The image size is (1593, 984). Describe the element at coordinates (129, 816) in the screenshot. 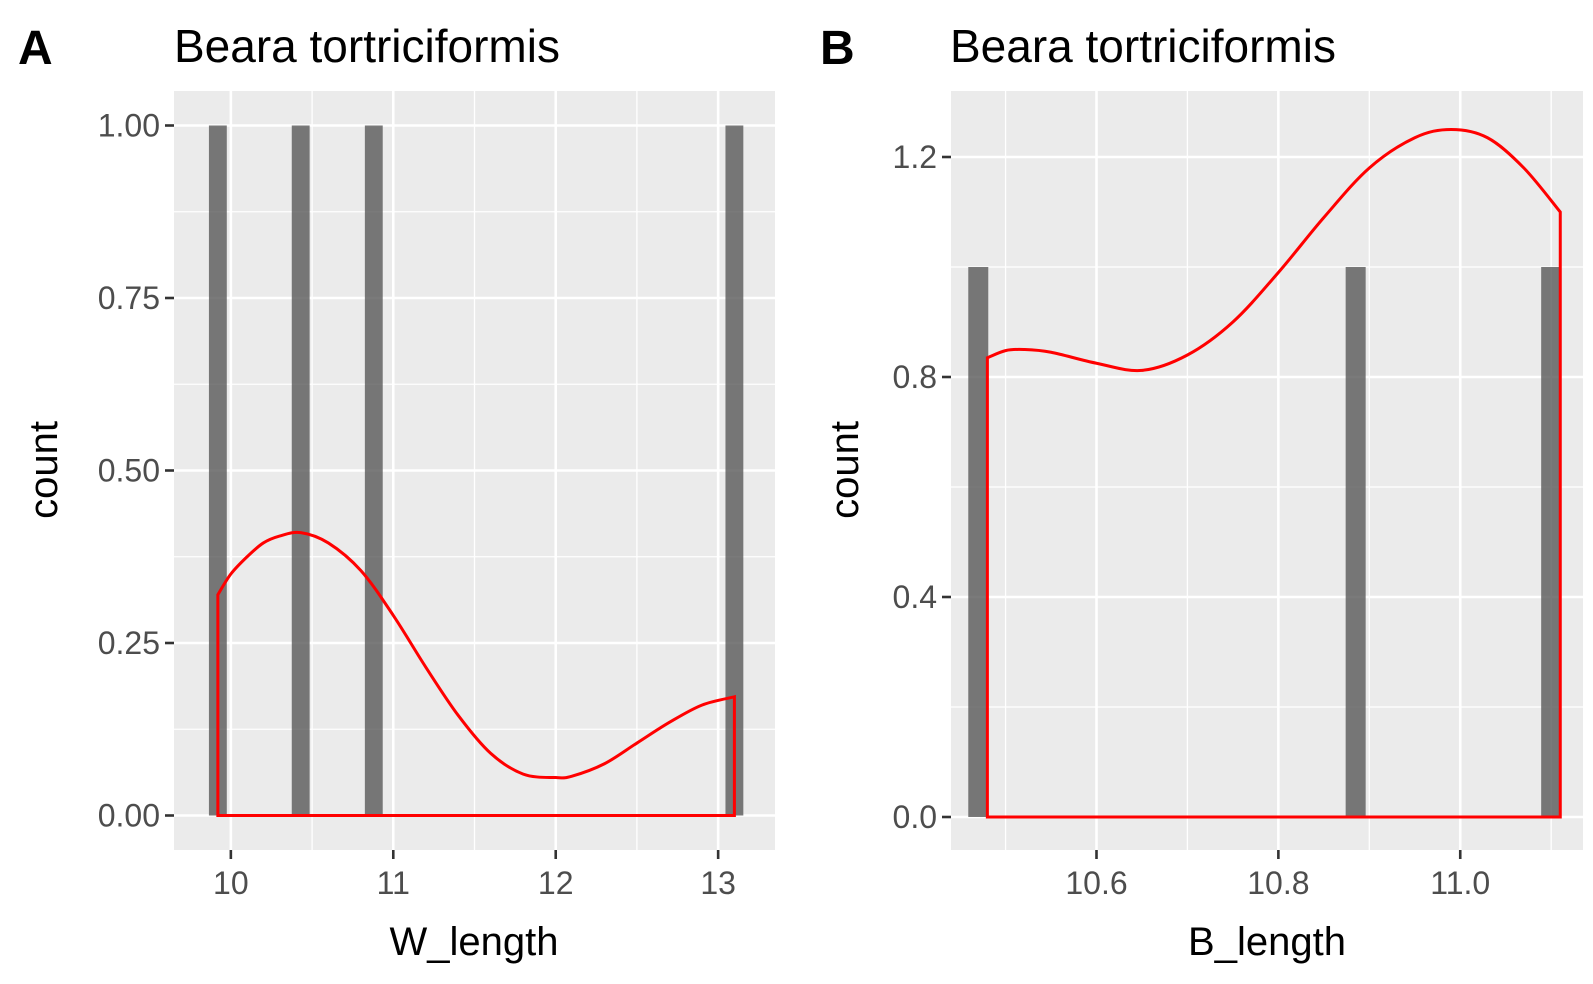

I see `y-tick-label: 0.00` at that location.